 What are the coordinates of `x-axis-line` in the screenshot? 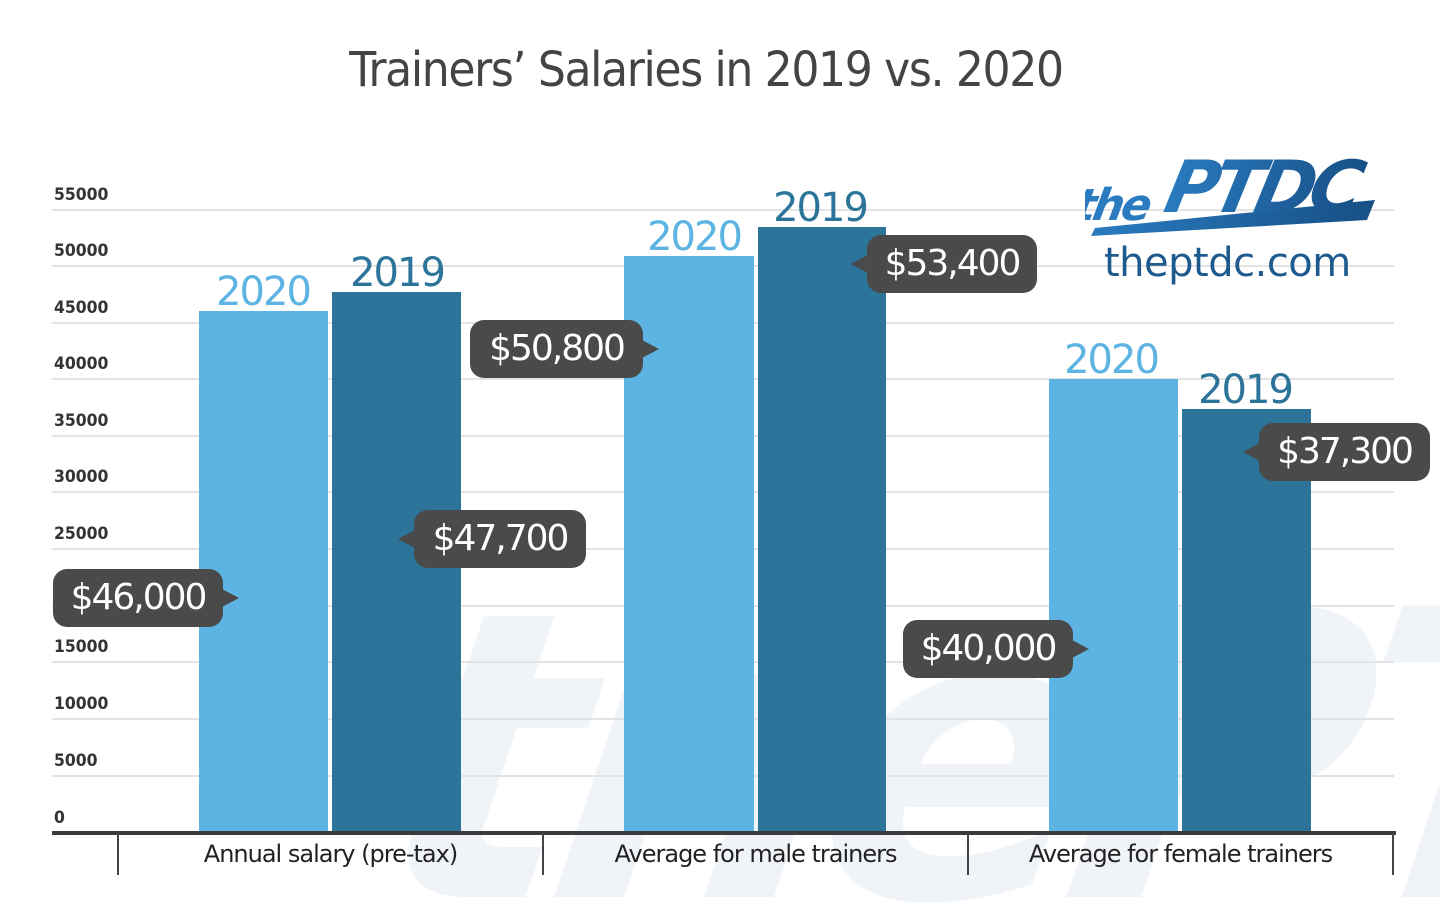 It's located at (724, 833).